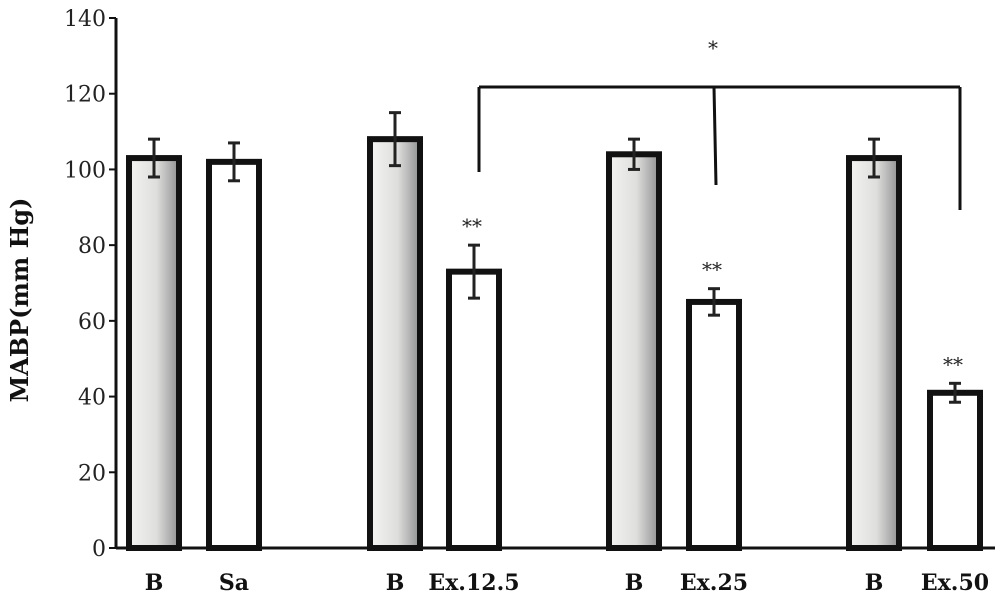 This screenshot has height=601, width=1000. I want to click on comparison-label: *, so click(713, 48).